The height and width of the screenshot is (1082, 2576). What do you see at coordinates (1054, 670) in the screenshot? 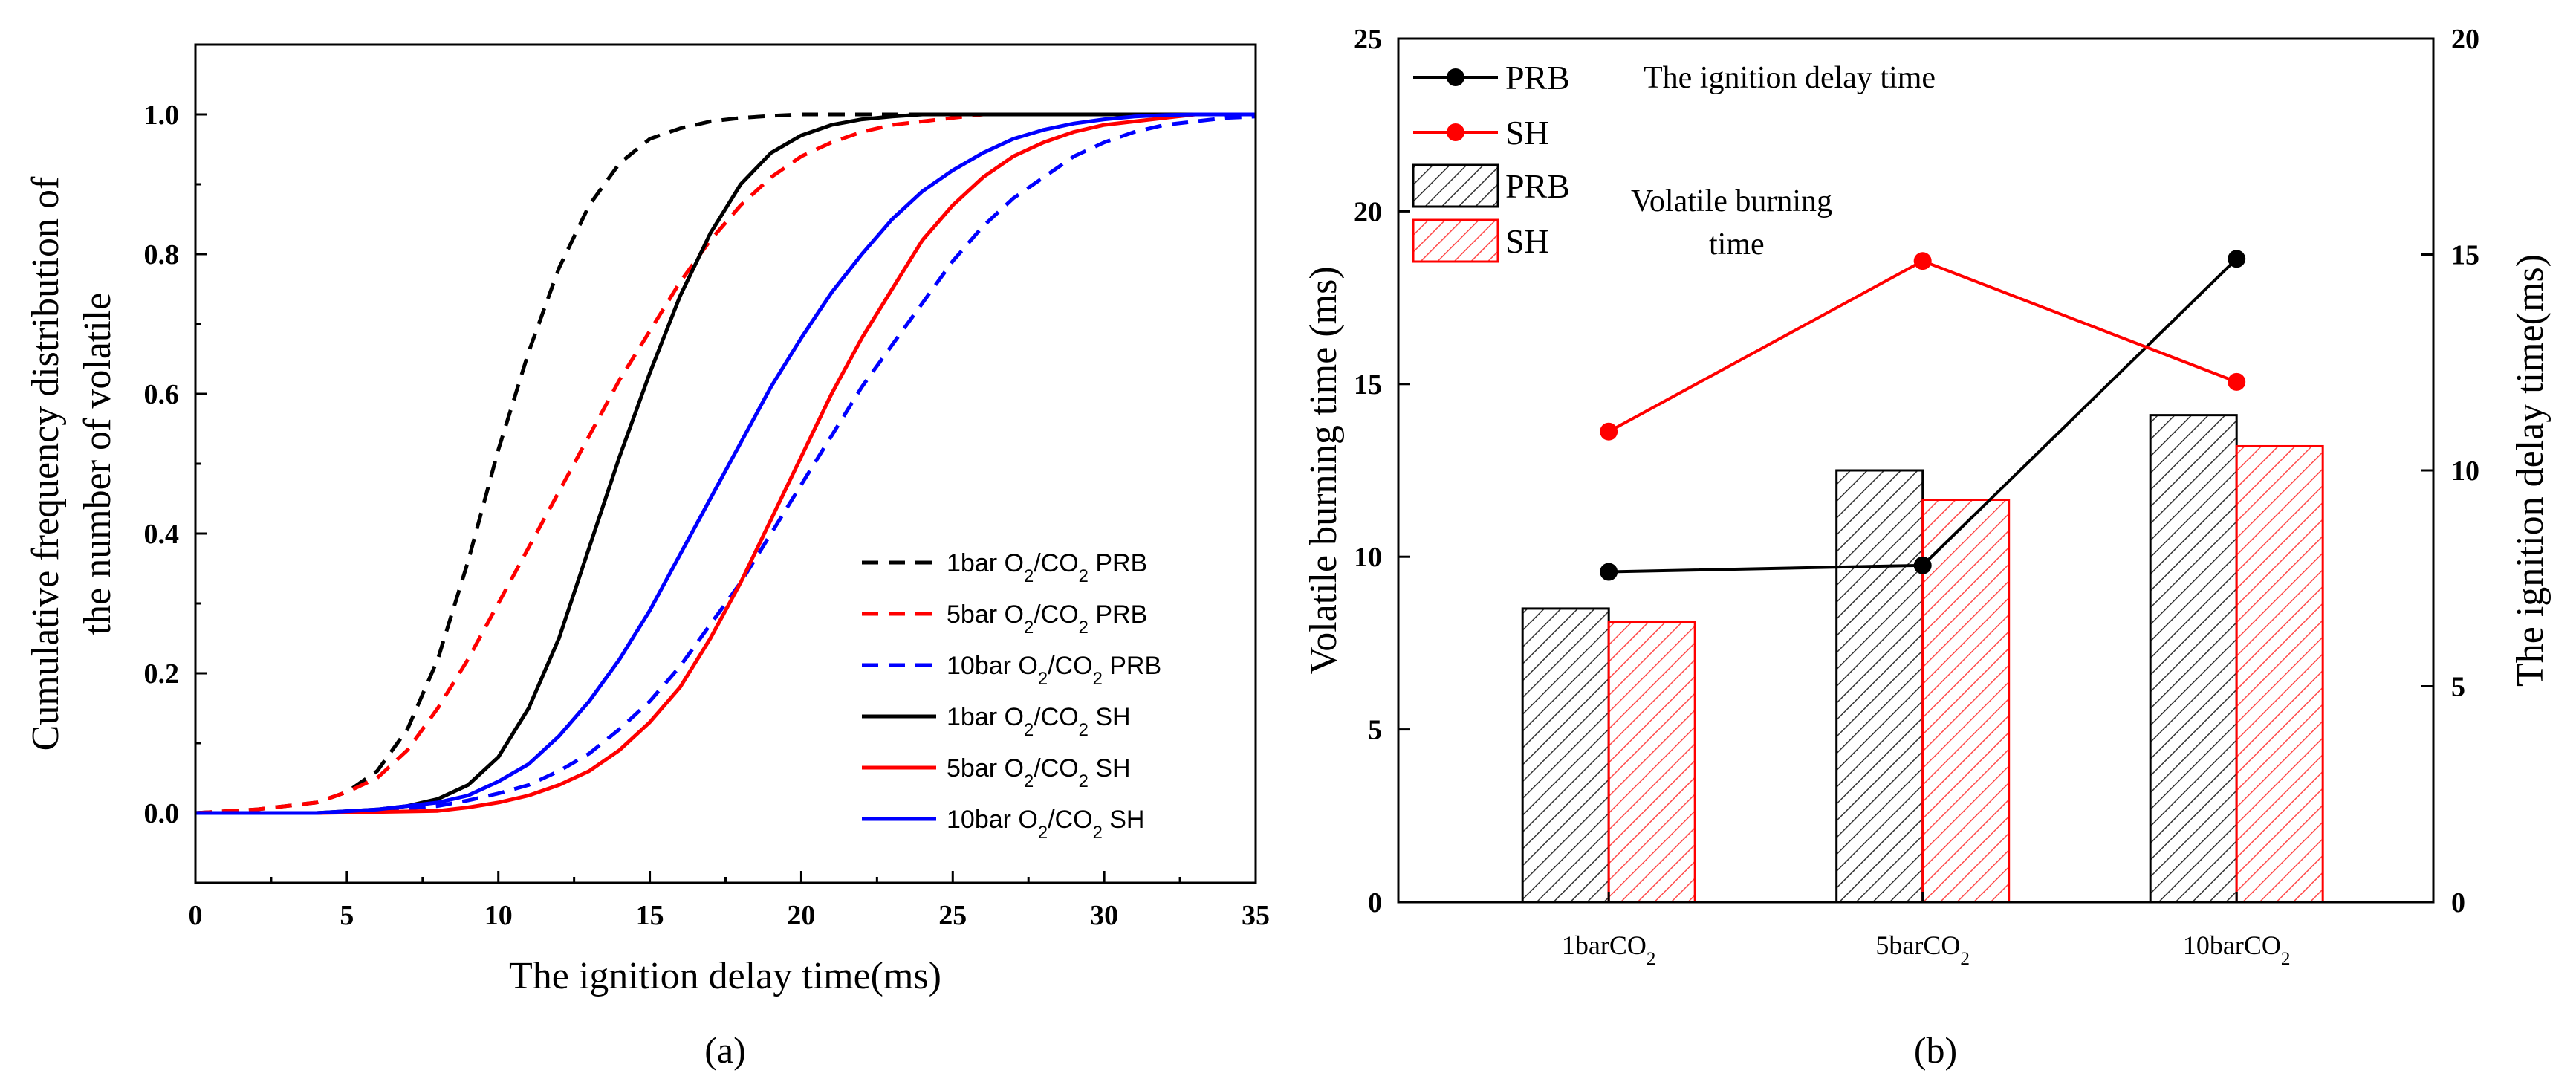
I see `legend-label: 10bar O2/CO2 PRB` at bounding box center [1054, 670].